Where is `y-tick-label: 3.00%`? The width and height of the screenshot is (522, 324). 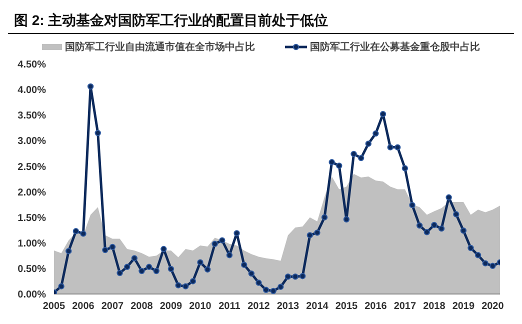 y-tick-label: 3.00% is located at coordinates (32, 142).